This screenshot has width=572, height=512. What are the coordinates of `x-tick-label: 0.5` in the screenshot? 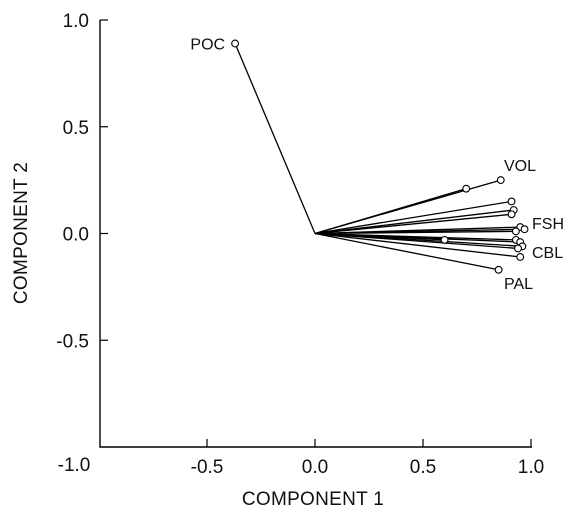 It's located at (423, 467).